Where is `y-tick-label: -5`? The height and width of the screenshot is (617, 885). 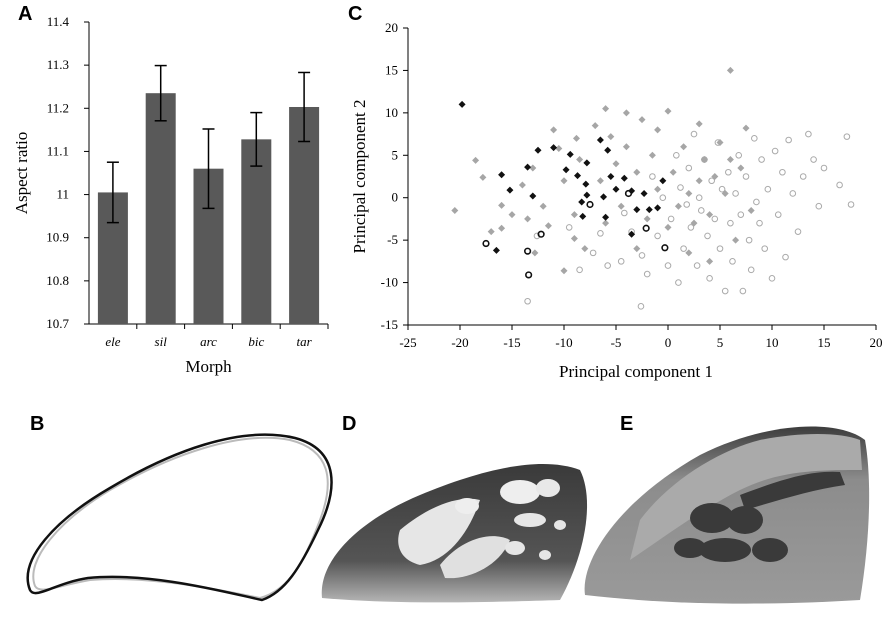
y-tick-label: -5 is located at coordinates (392, 239).